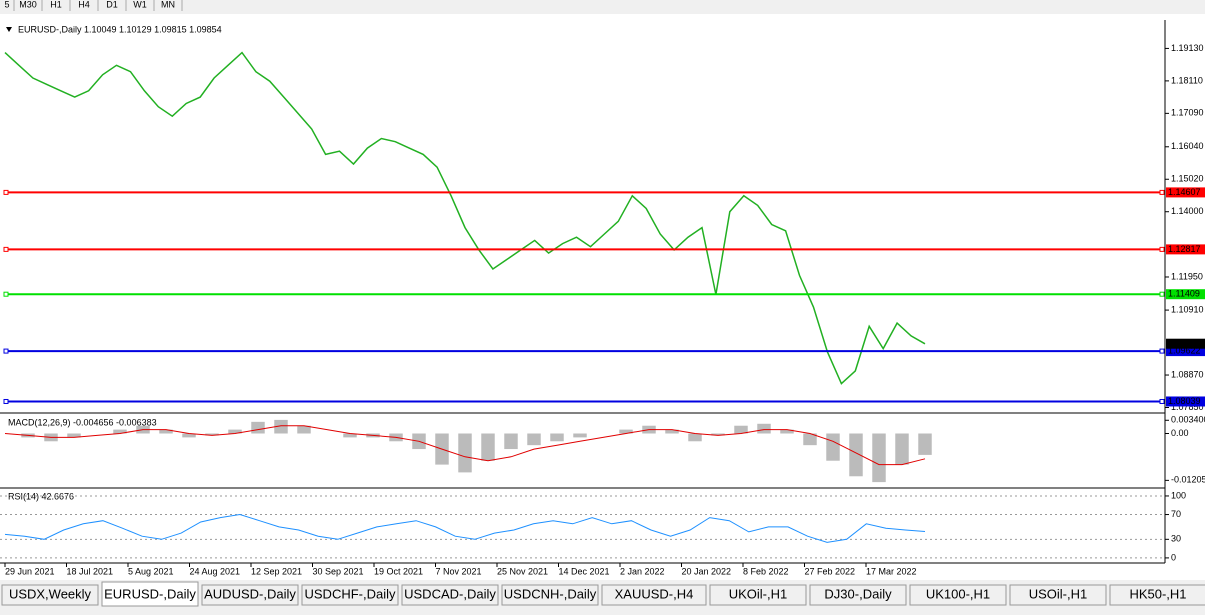 This screenshot has height=615, width=1205. Describe the element at coordinates (1176, 539) in the screenshot. I see `y-tick-label: 30` at that location.